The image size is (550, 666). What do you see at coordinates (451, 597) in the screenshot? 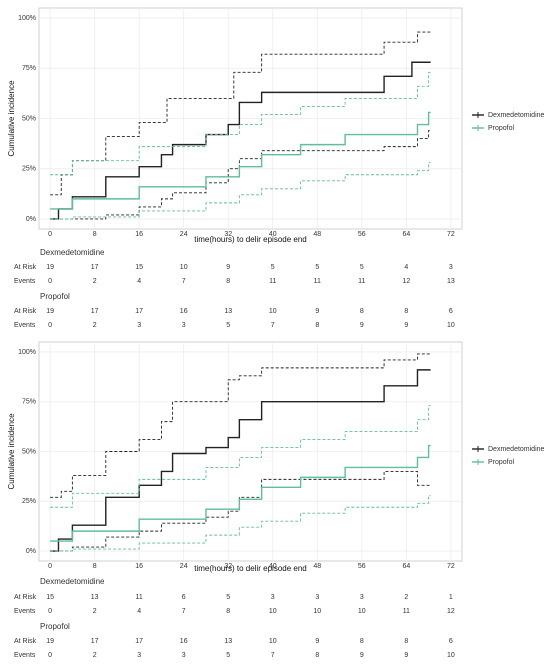
I see `risk-value: 1` at bounding box center [451, 597].